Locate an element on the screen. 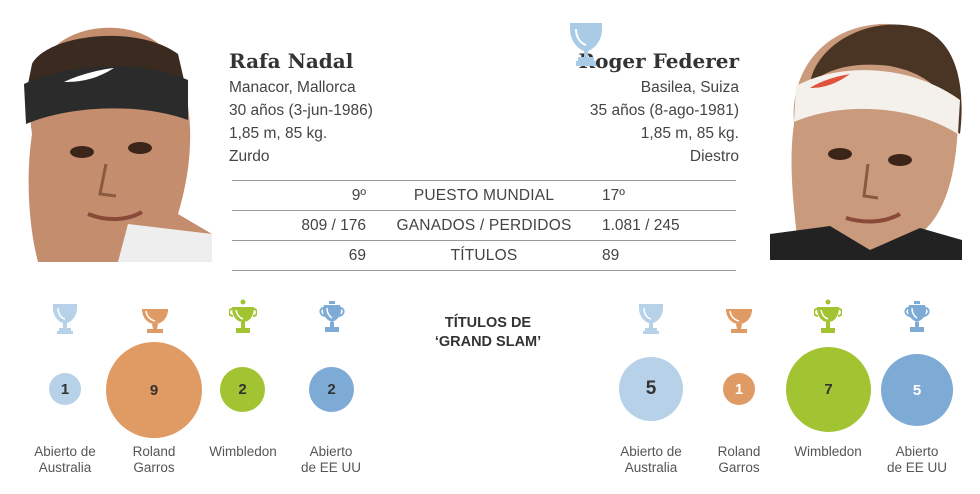  federer-australia-circle: 5 is located at coordinates (651, 389).